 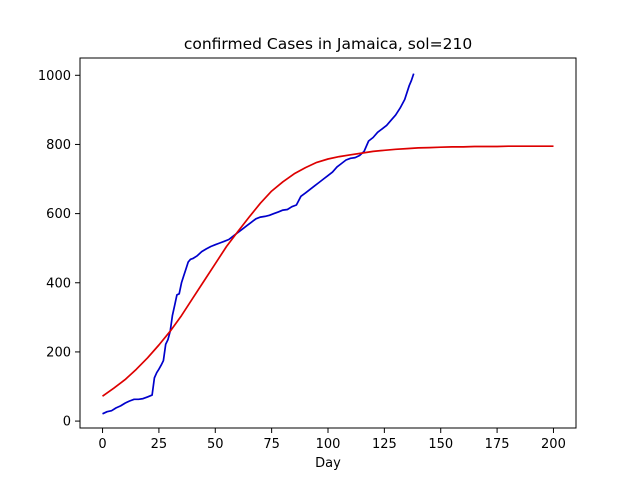 I want to click on x-tick-label: 50, so click(x=215, y=444).